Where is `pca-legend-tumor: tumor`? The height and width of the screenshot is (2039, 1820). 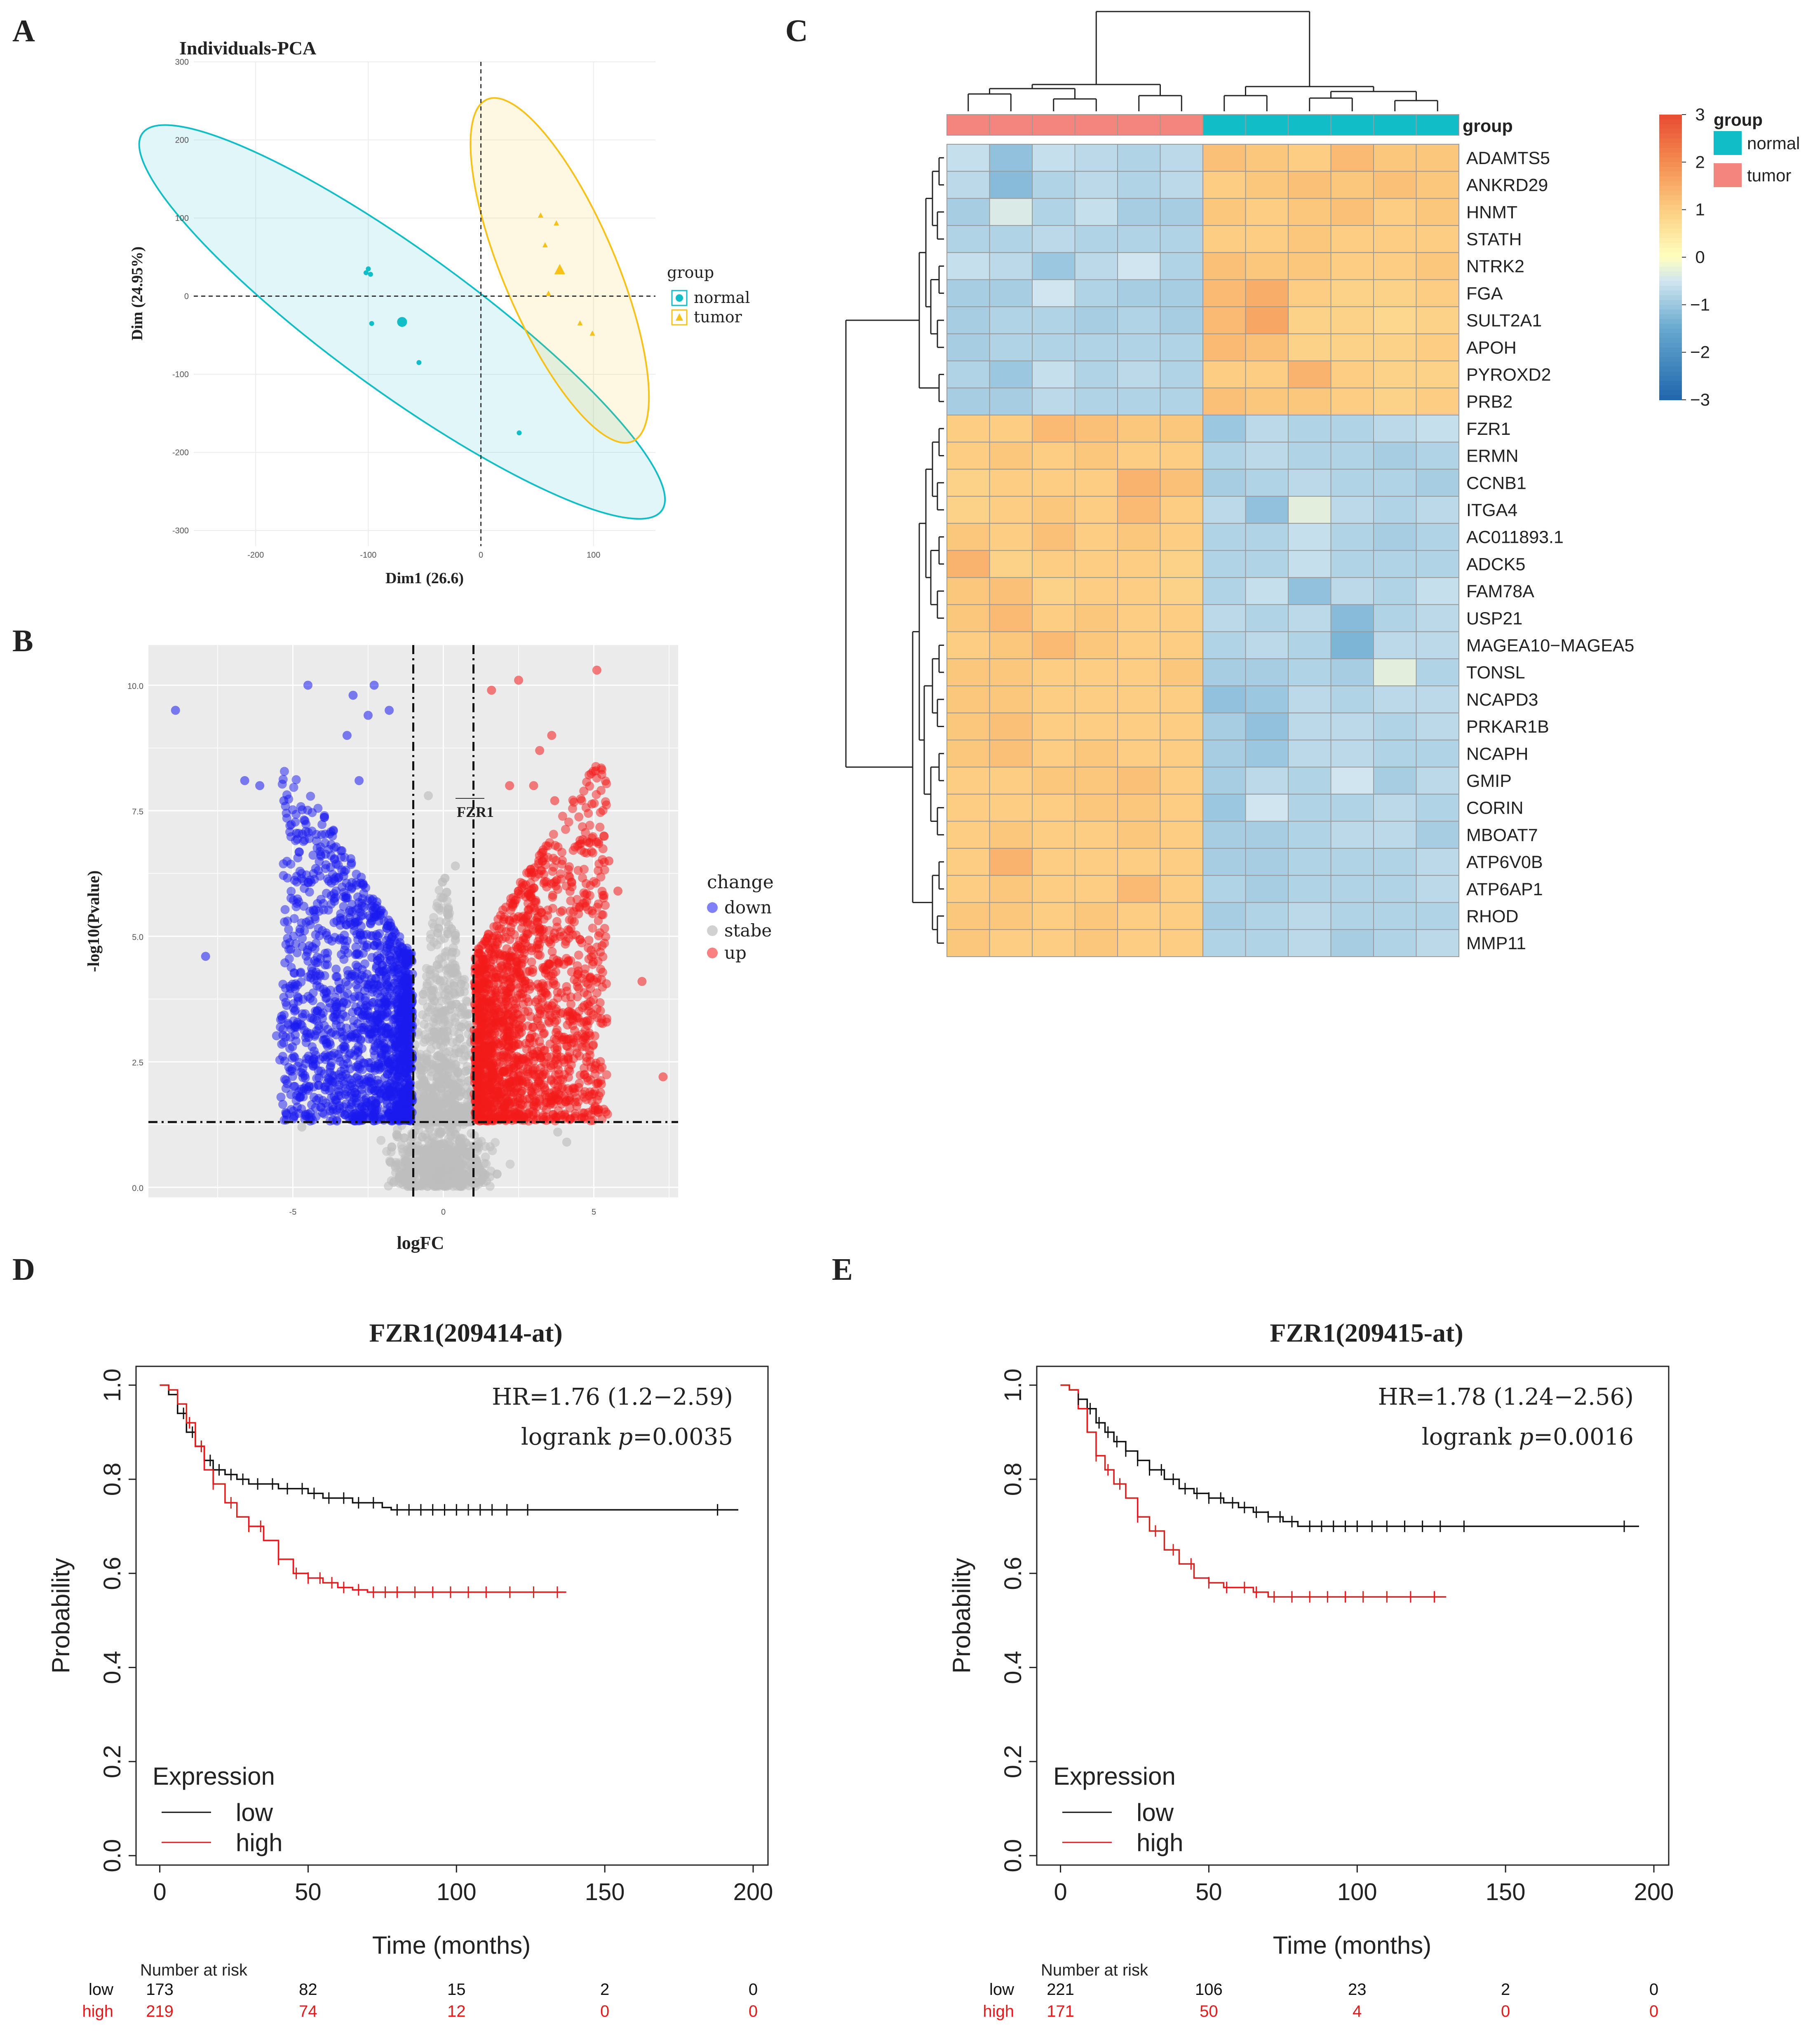 pca-legend-tumor: tumor is located at coordinates (706, 317).